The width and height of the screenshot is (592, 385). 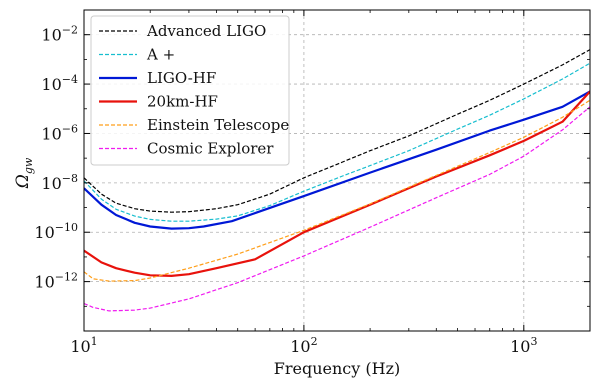 What do you see at coordinates (23, 181) in the screenshot?
I see `y-axis-label-base: Ω` at bounding box center [23, 181].